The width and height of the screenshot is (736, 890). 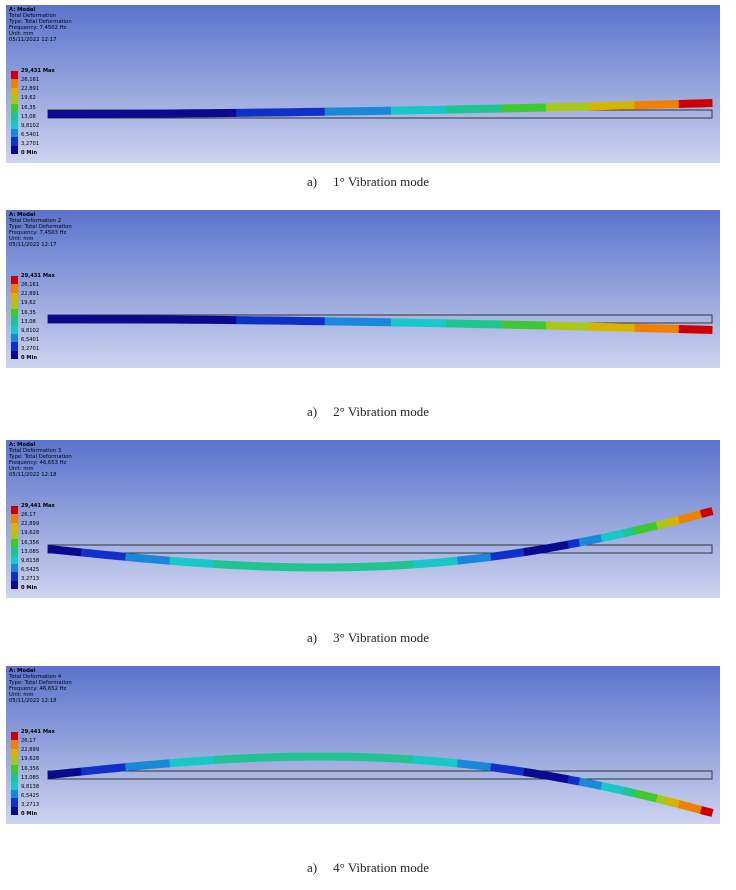 I want to click on caption-text: 4° Vibration mode, so click(x=381, y=867).